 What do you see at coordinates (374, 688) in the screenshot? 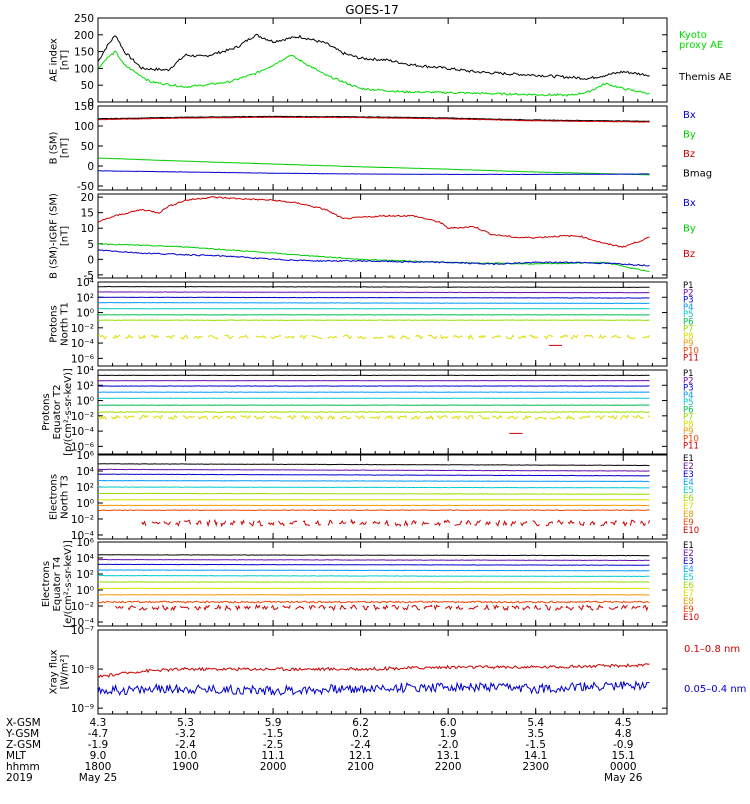
I see `series-0-05-0-4-nm` at bounding box center [374, 688].